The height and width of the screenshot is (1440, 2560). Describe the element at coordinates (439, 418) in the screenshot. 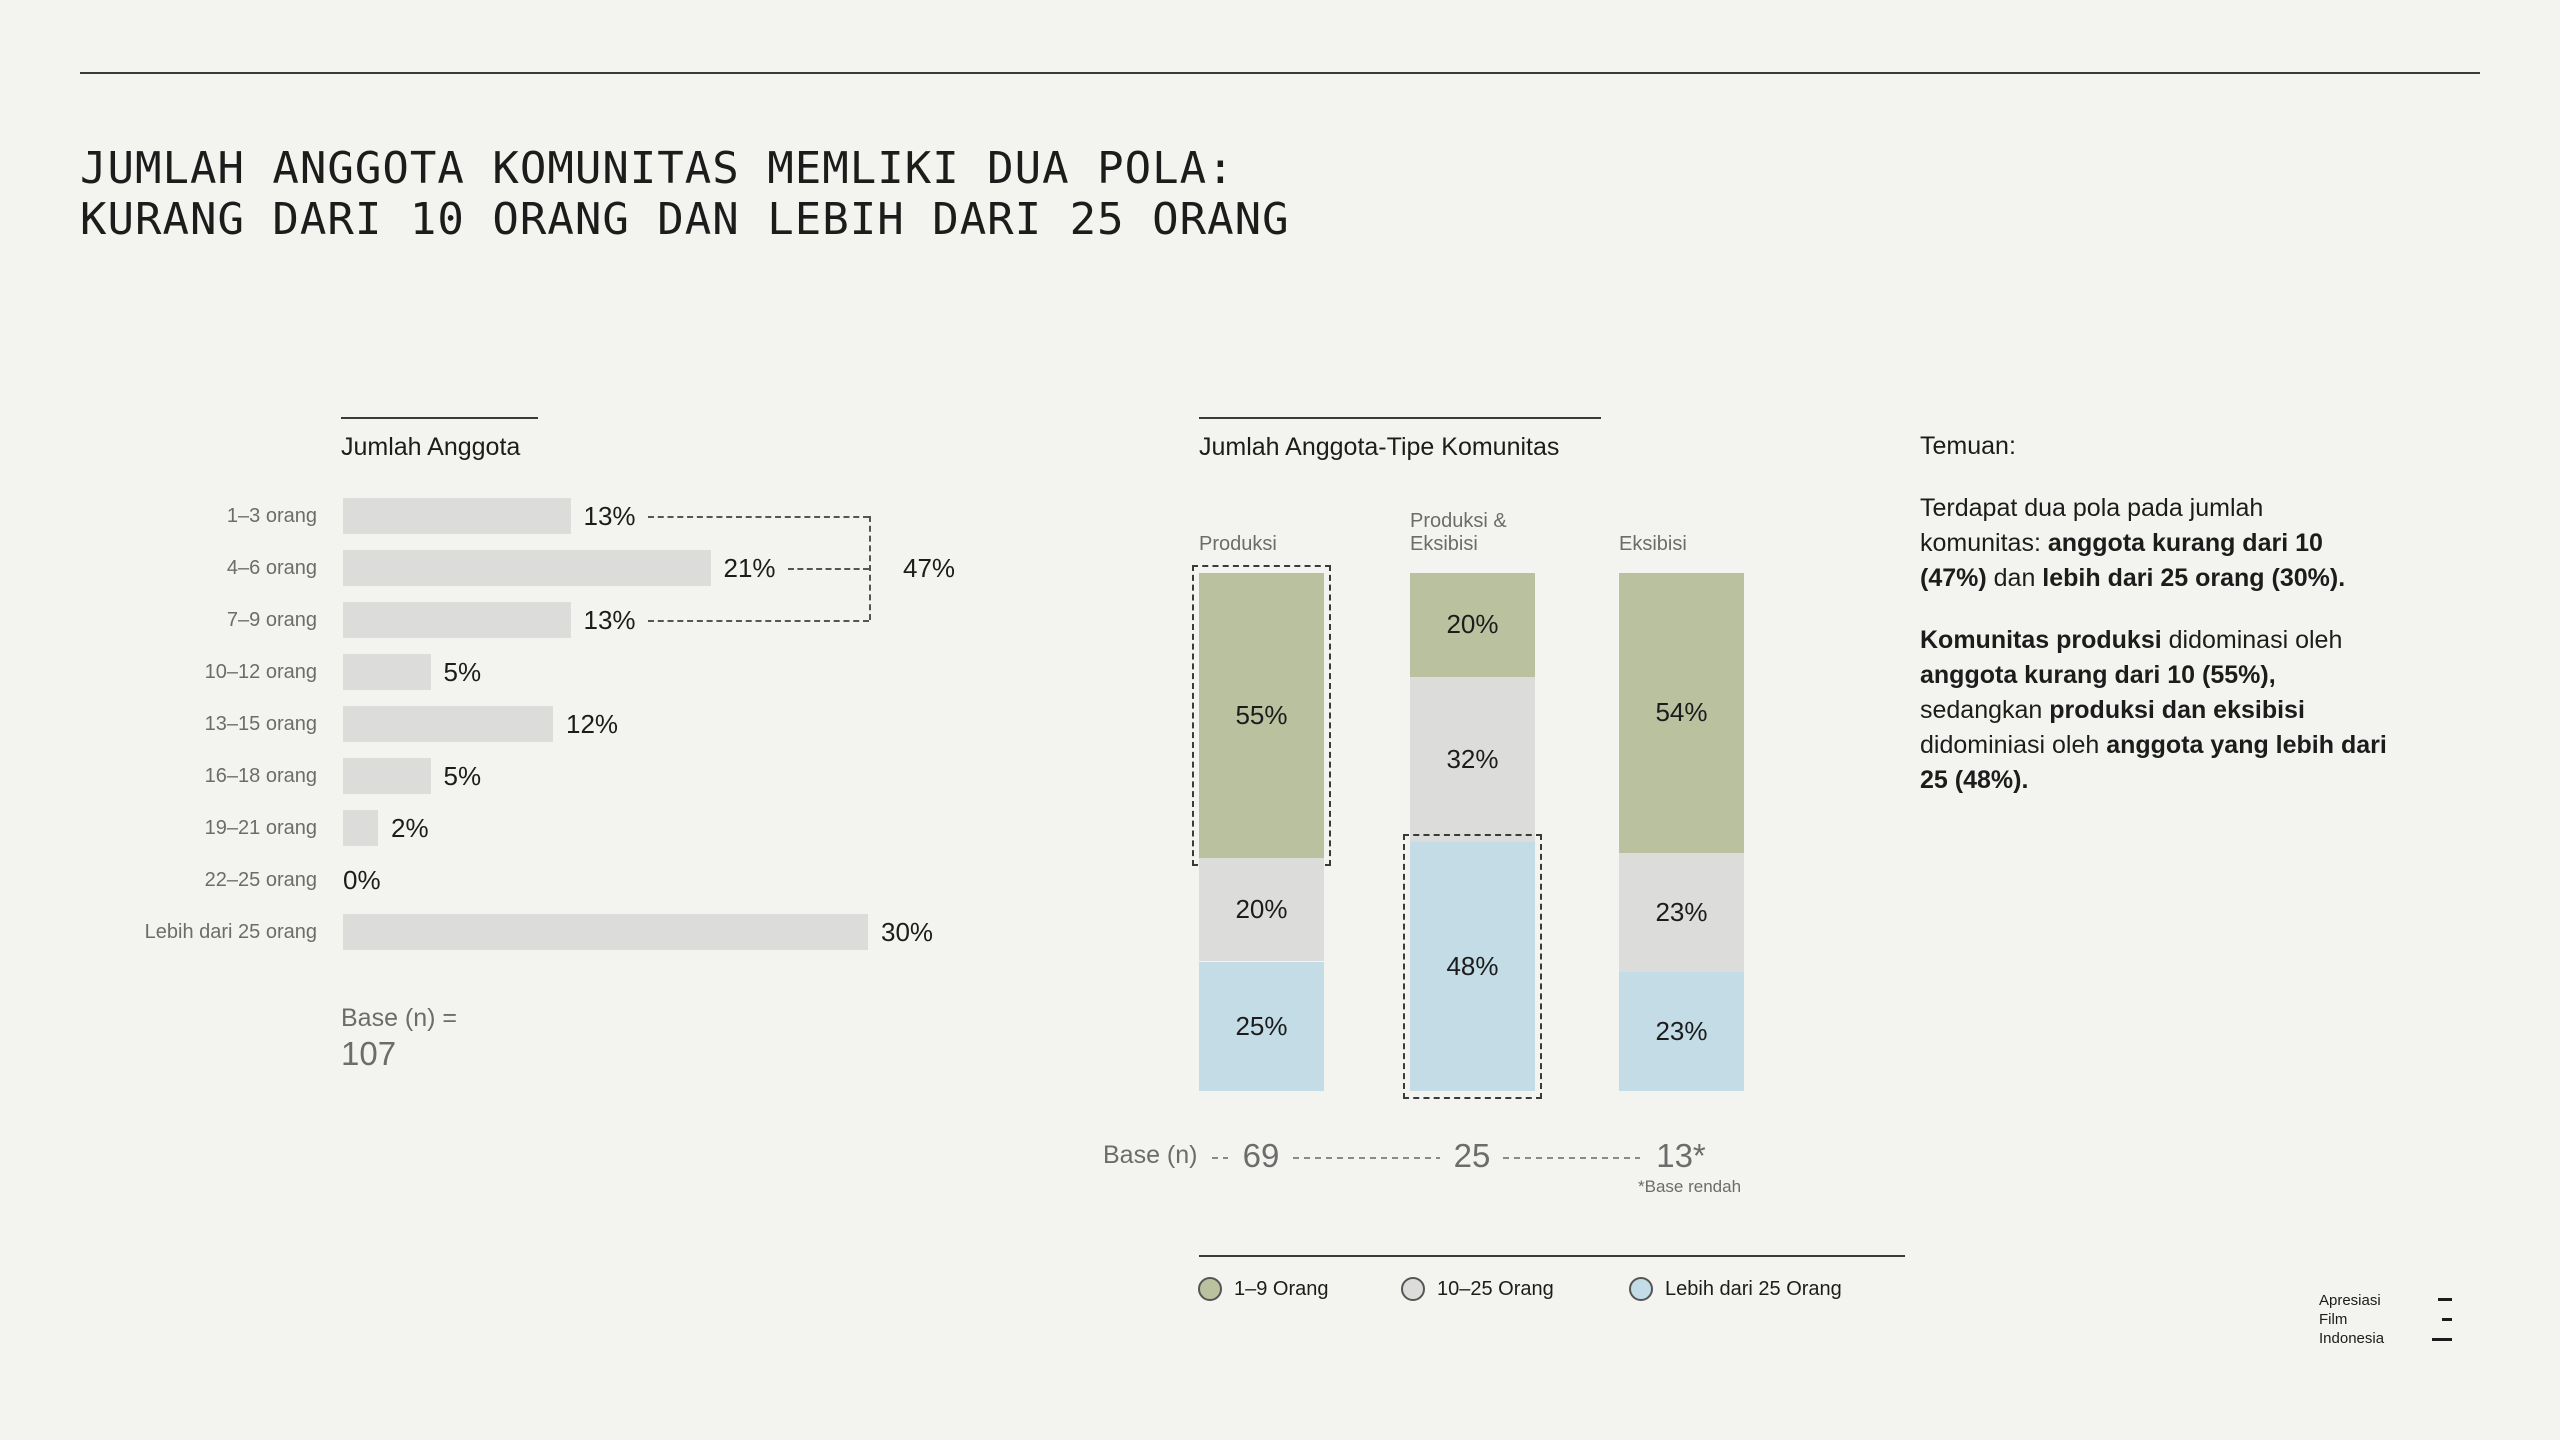

I see `left-chart-rule` at that location.